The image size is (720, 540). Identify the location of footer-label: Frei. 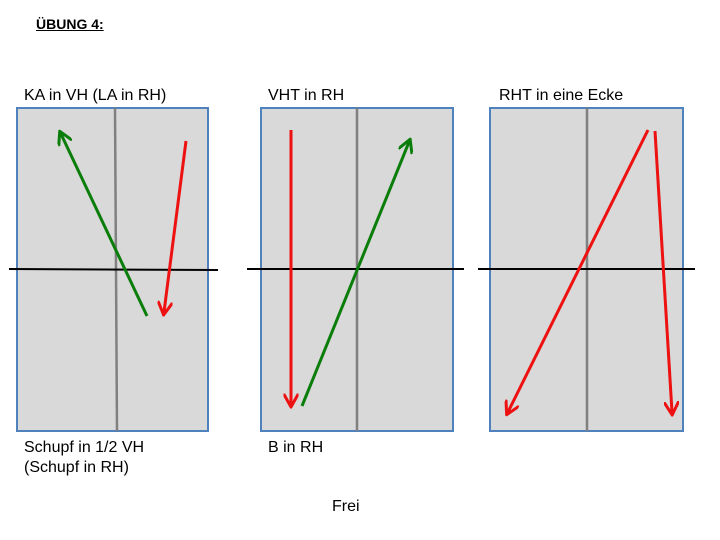
(346, 506).